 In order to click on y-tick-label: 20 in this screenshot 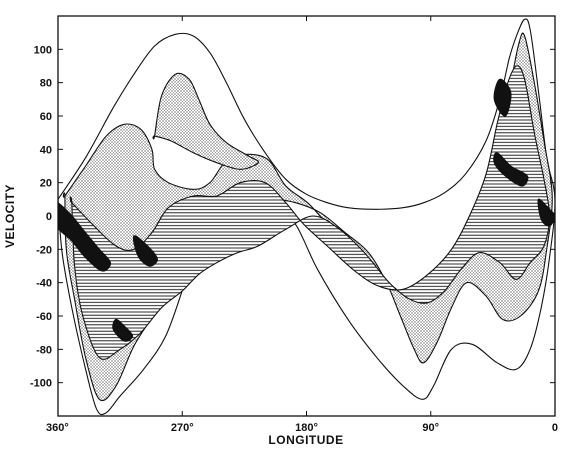, I will do `click(46, 184)`.